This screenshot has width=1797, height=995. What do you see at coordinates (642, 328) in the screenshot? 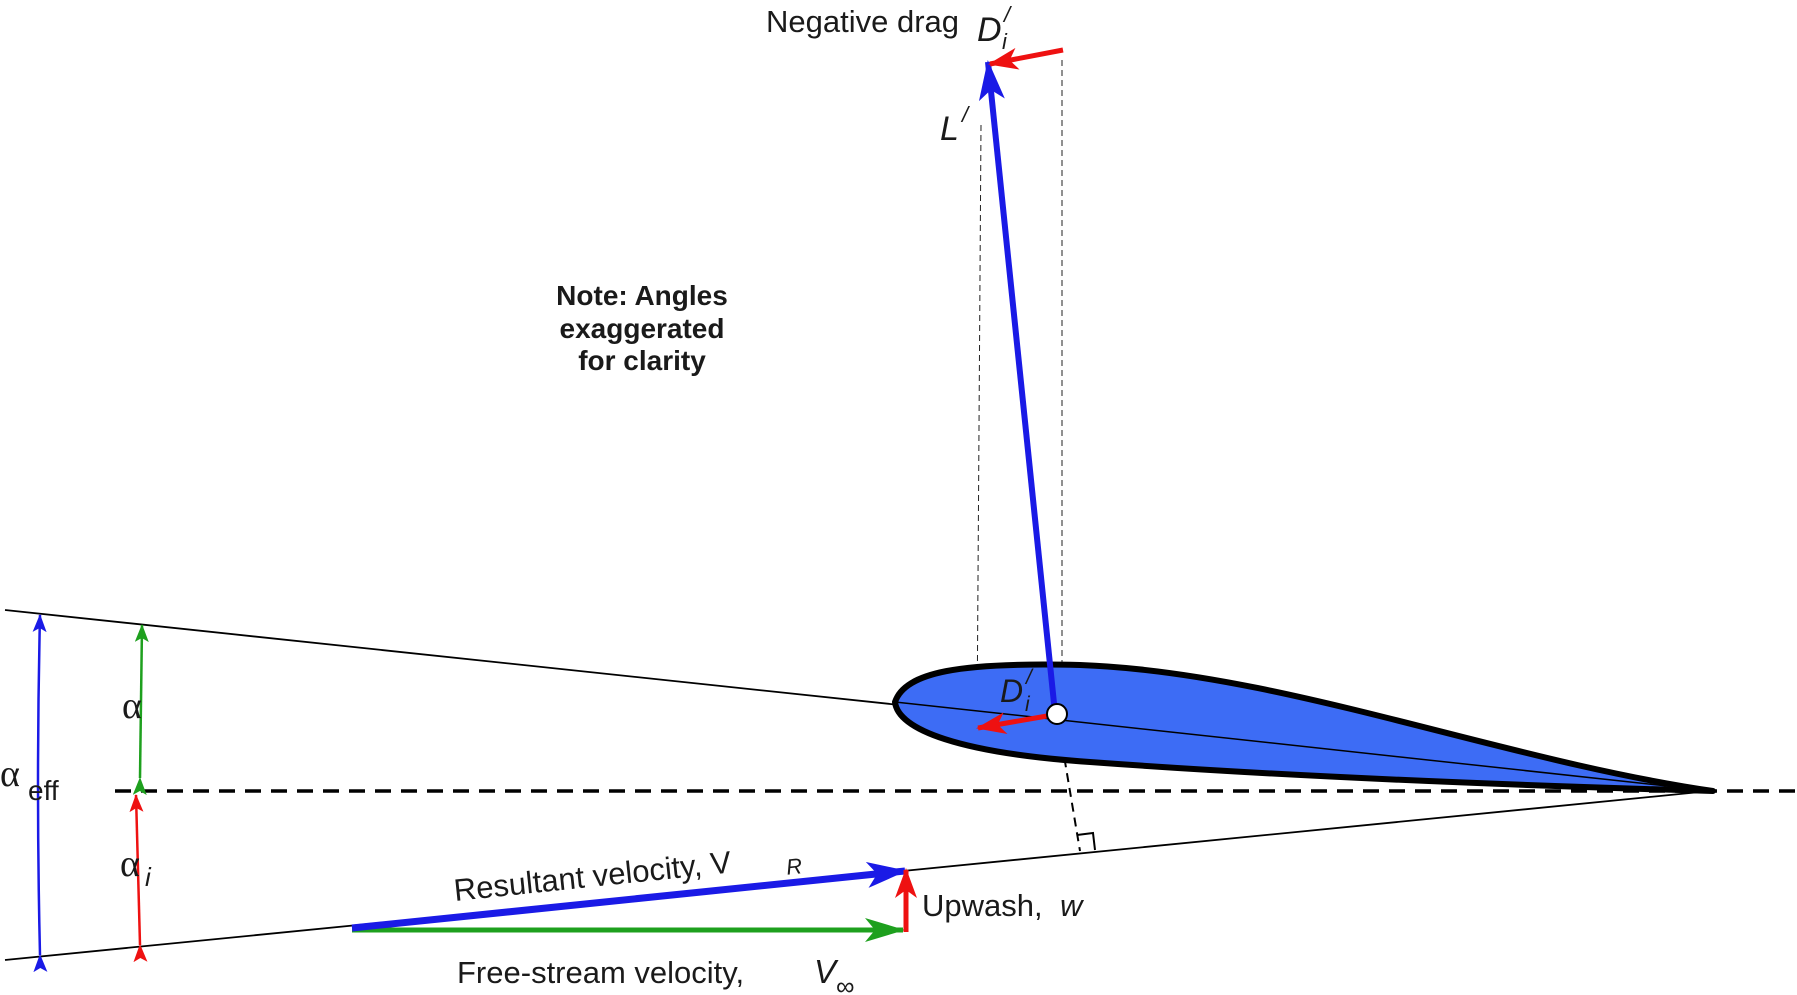
I see `note-line-2: exaggerated` at bounding box center [642, 328].